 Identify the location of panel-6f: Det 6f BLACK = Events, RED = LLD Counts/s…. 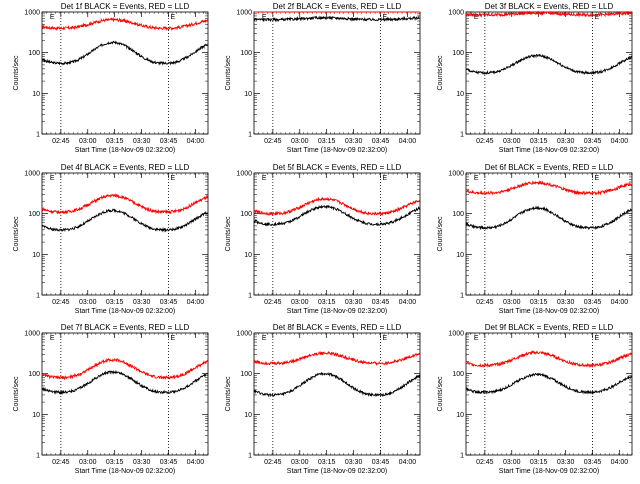
(535, 239).